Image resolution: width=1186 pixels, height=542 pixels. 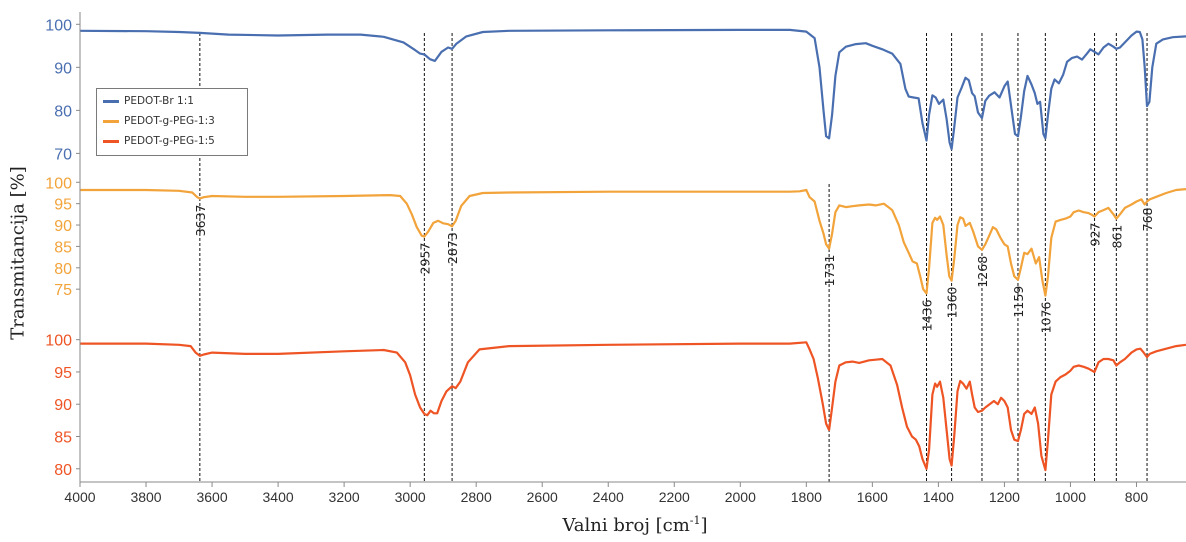 I want to click on peak-label: 1436, so click(x=927, y=315).